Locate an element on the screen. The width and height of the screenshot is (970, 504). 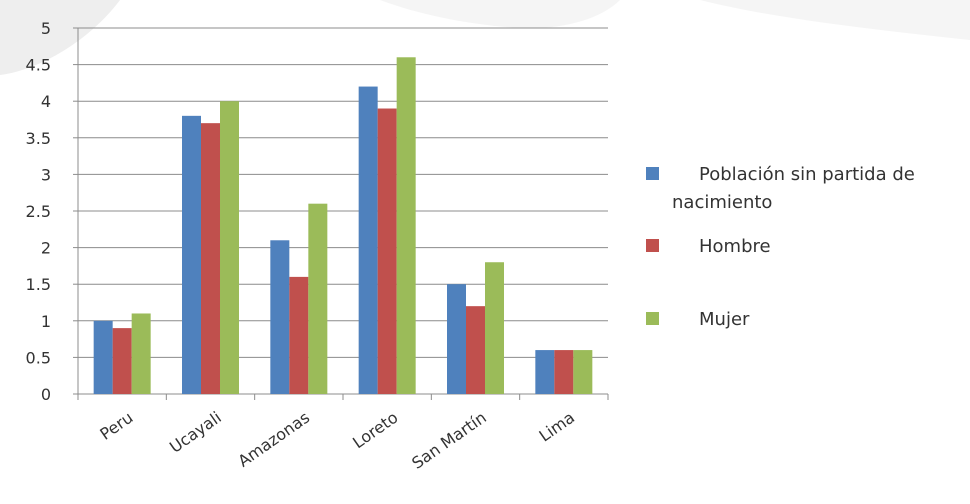
bar-mujer-san-mart-n is located at coordinates (494, 328).